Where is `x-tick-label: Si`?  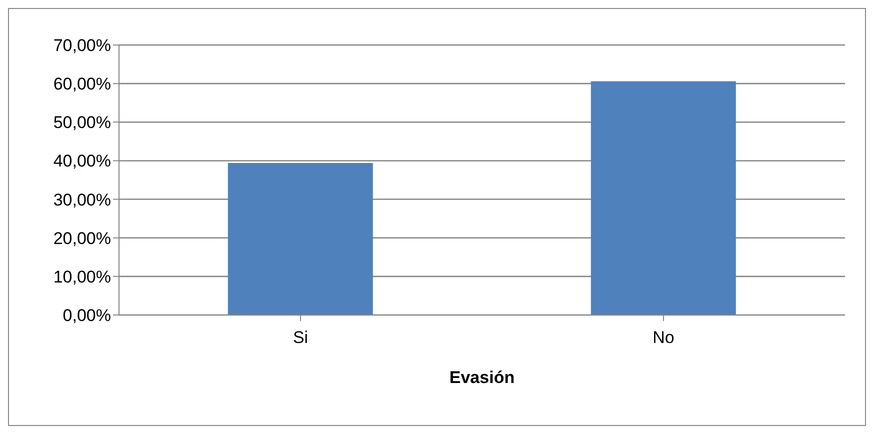 x-tick-label: Si is located at coordinates (300, 338).